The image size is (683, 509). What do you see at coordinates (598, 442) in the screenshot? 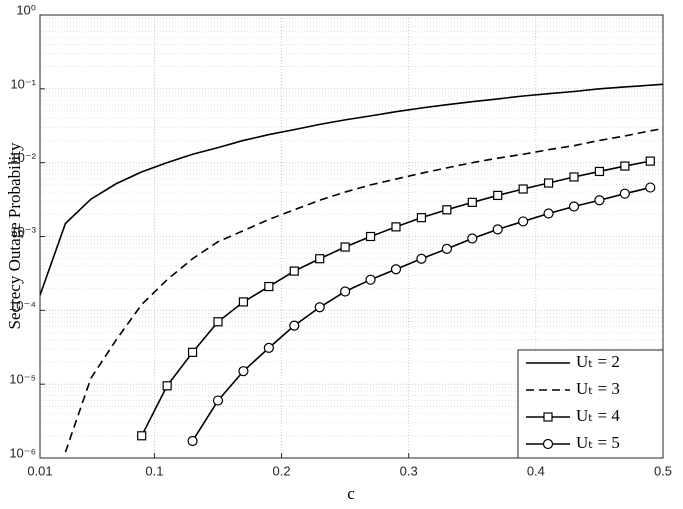
I see `legend-label: Uₜ = 5` at bounding box center [598, 442].